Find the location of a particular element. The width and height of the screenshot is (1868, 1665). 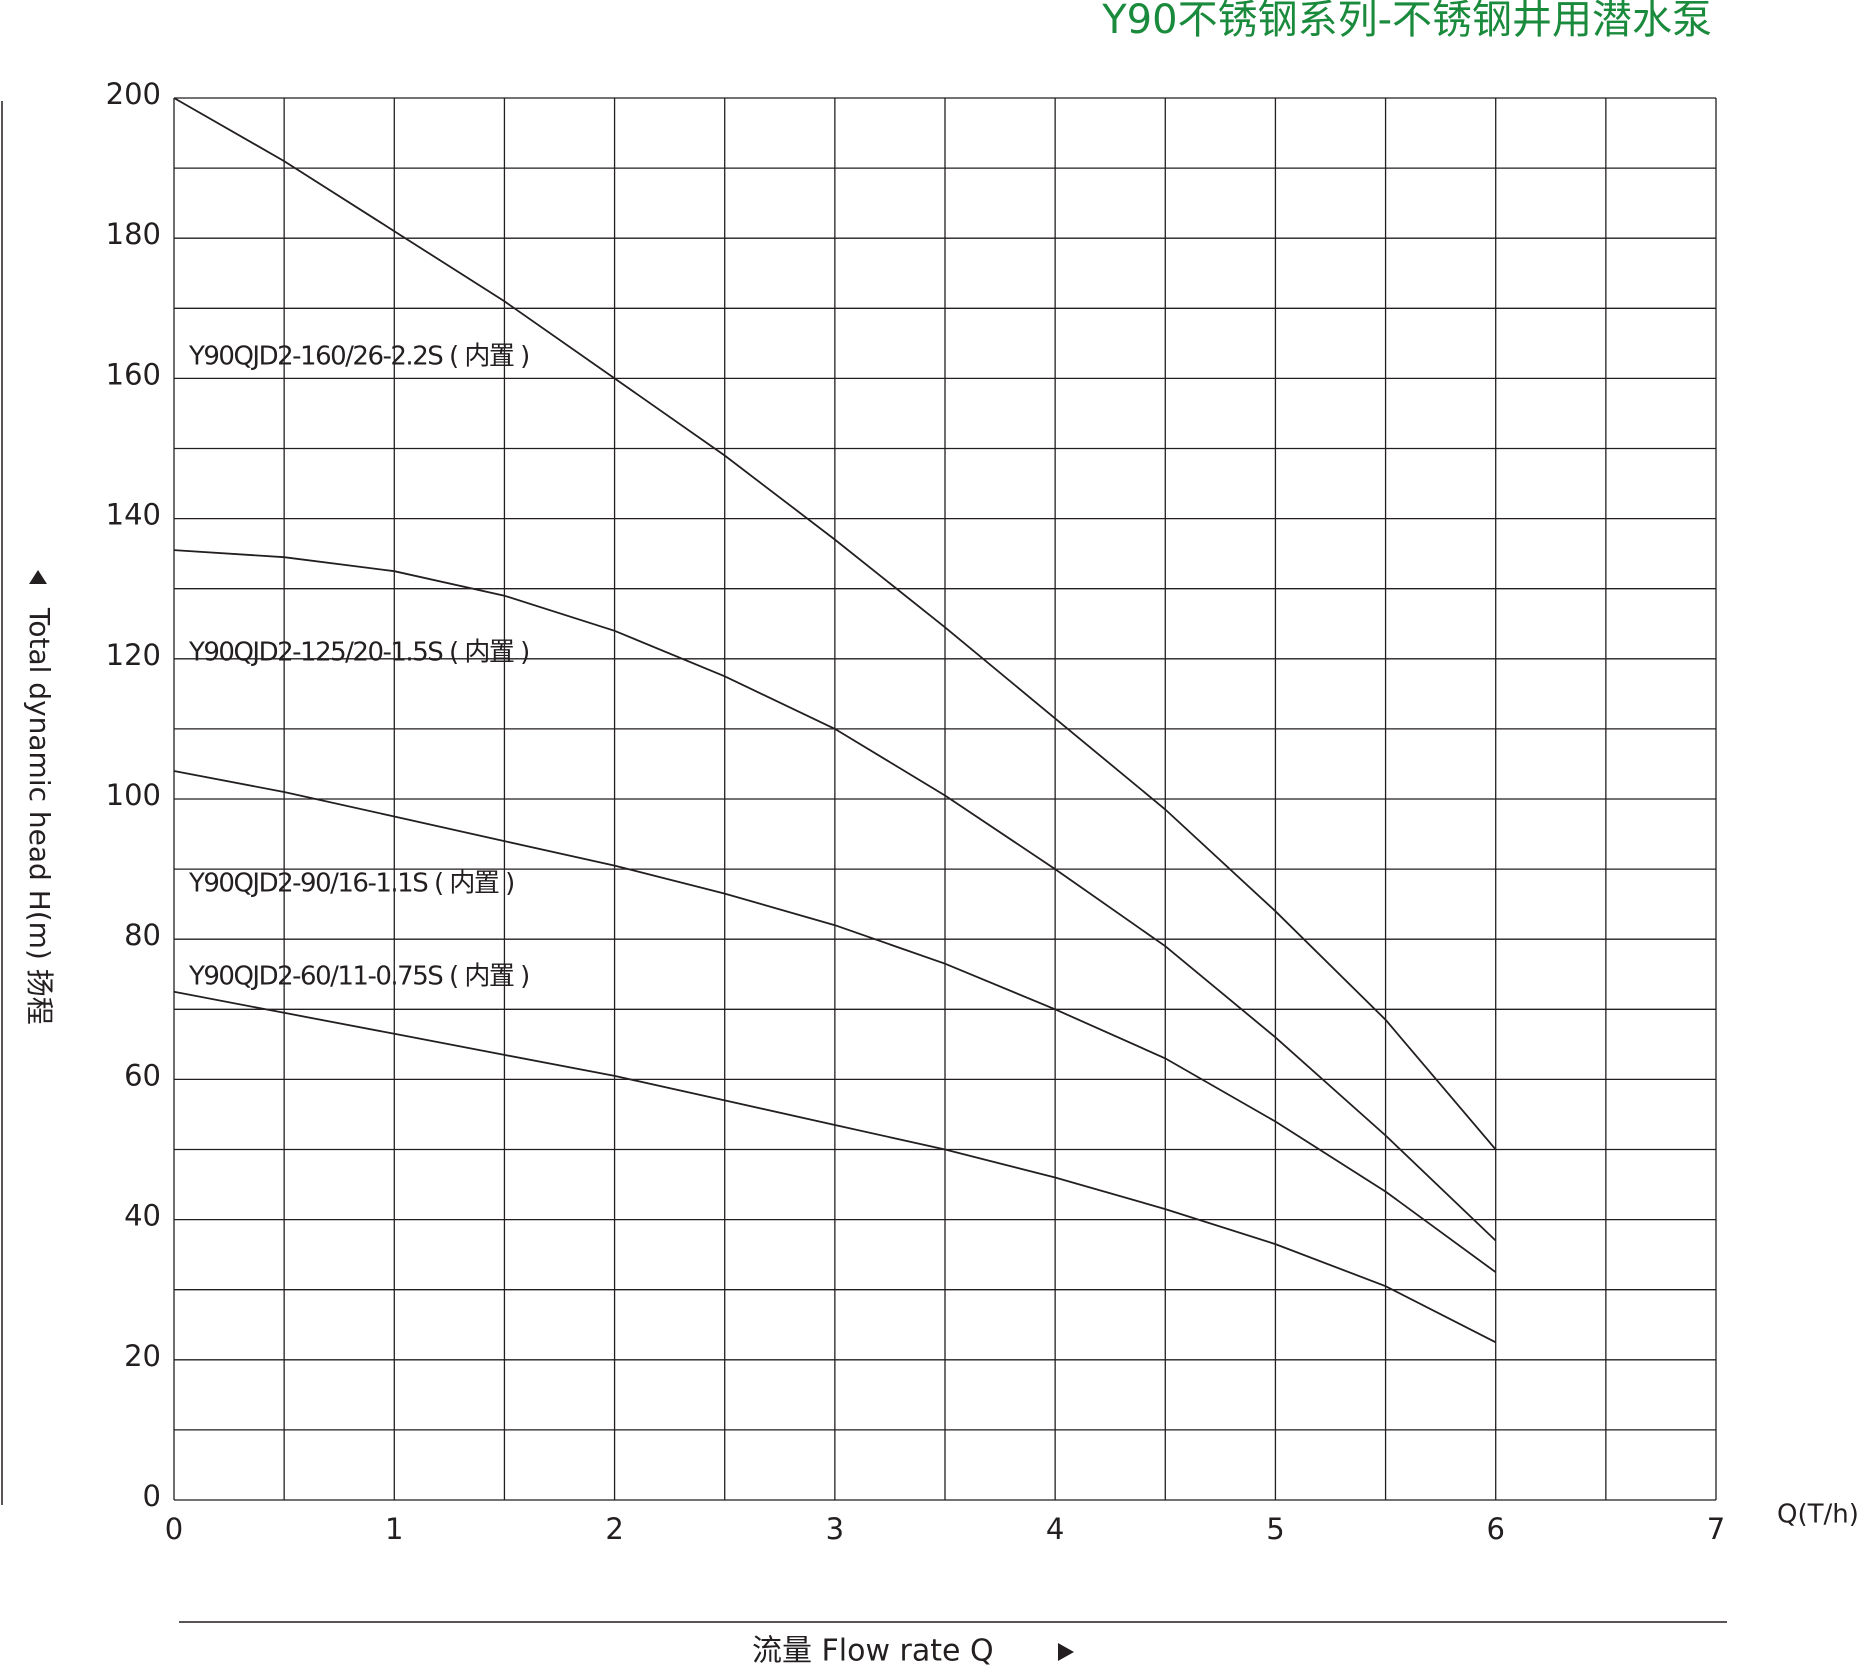

y-label-group: Total dynamic head H(m) 扬程 is located at coordinates (39, 797).